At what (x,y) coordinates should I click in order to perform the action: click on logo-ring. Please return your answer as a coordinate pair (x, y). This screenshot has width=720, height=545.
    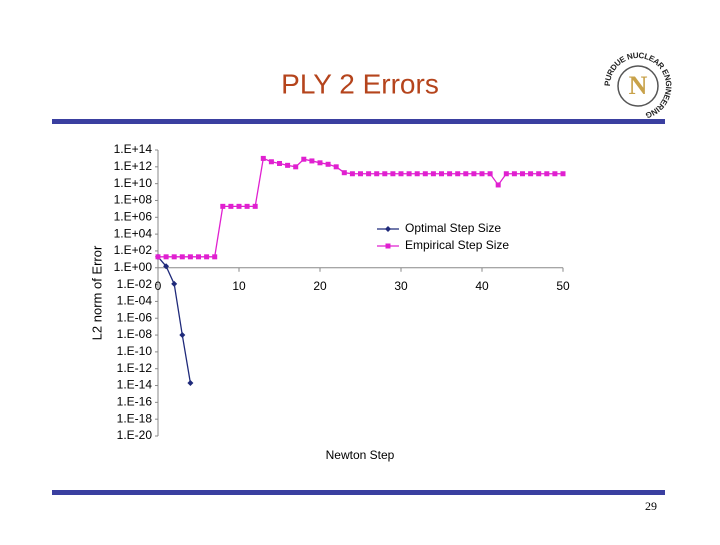
    Looking at the image, I should click on (638, 86).